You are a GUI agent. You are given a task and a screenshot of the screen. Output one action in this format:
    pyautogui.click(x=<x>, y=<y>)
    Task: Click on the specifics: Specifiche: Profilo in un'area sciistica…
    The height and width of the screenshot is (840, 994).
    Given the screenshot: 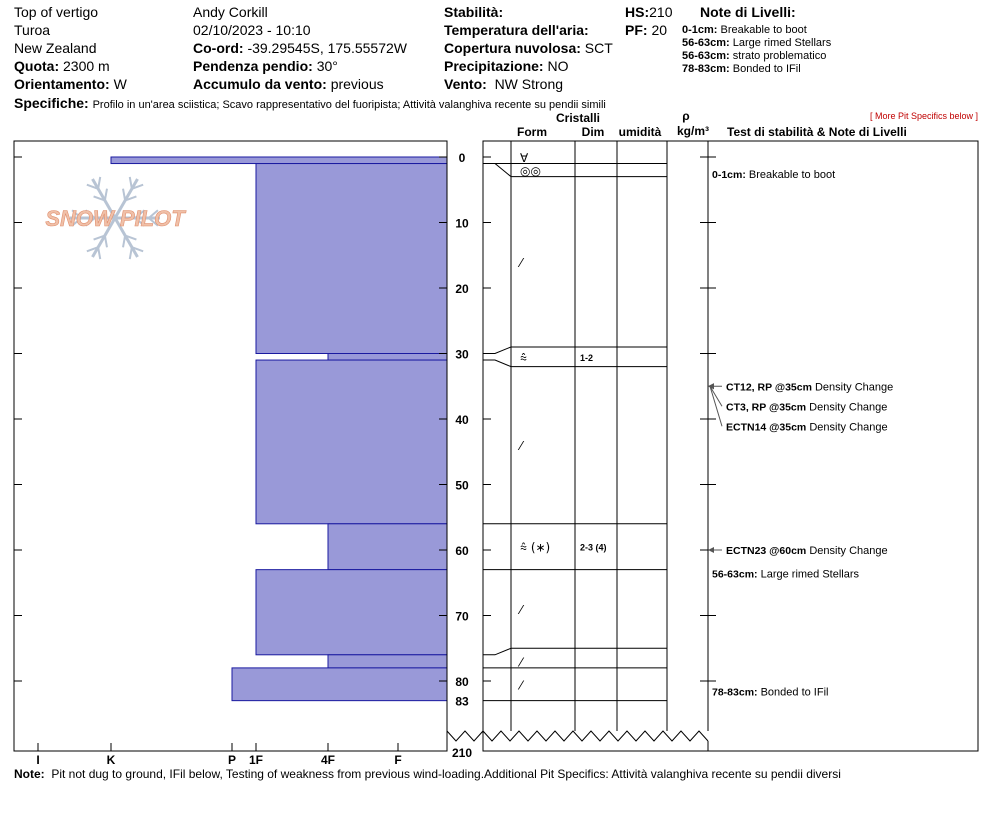 What is the action you would take?
    pyautogui.click(x=310, y=103)
    